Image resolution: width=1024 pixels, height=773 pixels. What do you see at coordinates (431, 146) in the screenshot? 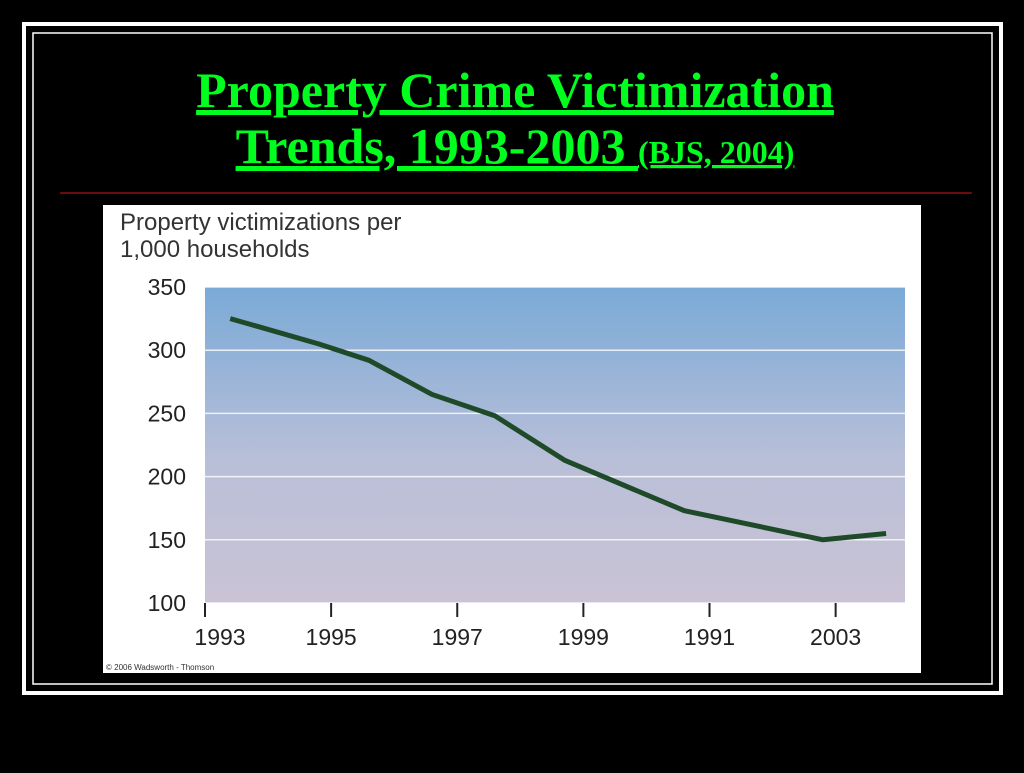
I see `title-line: Trends, 1993-2003` at bounding box center [431, 146].